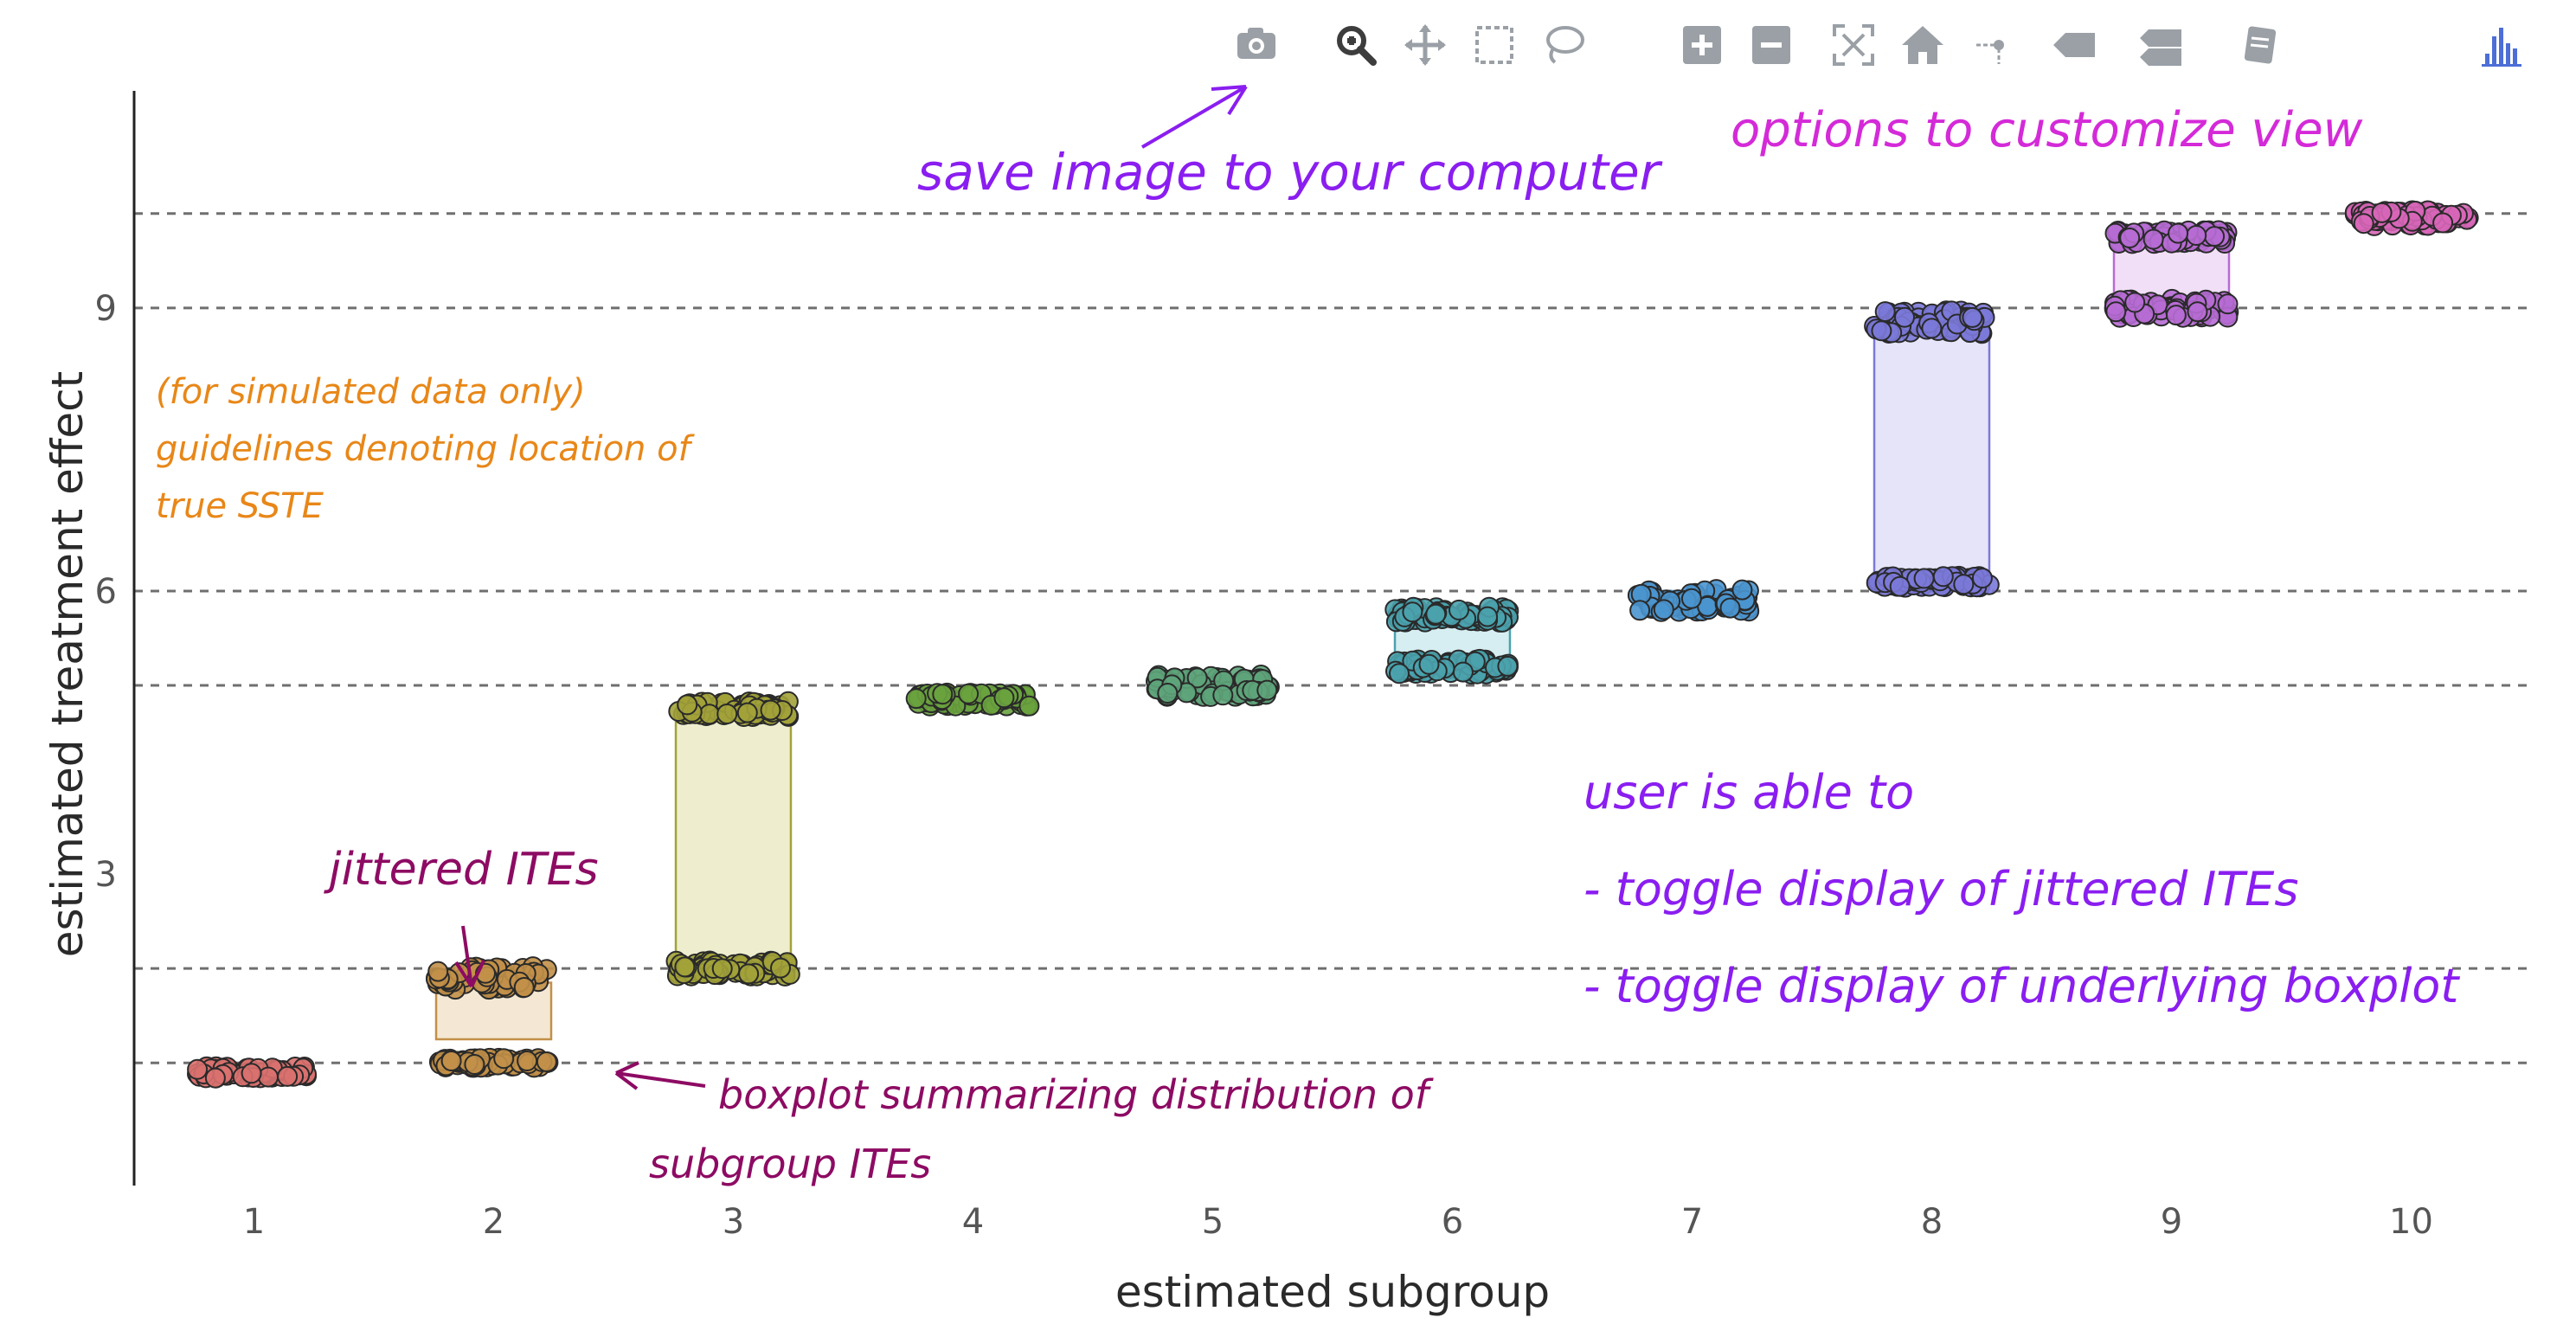  What do you see at coordinates (1194, 117) in the screenshot?
I see `save-arrow` at bounding box center [1194, 117].